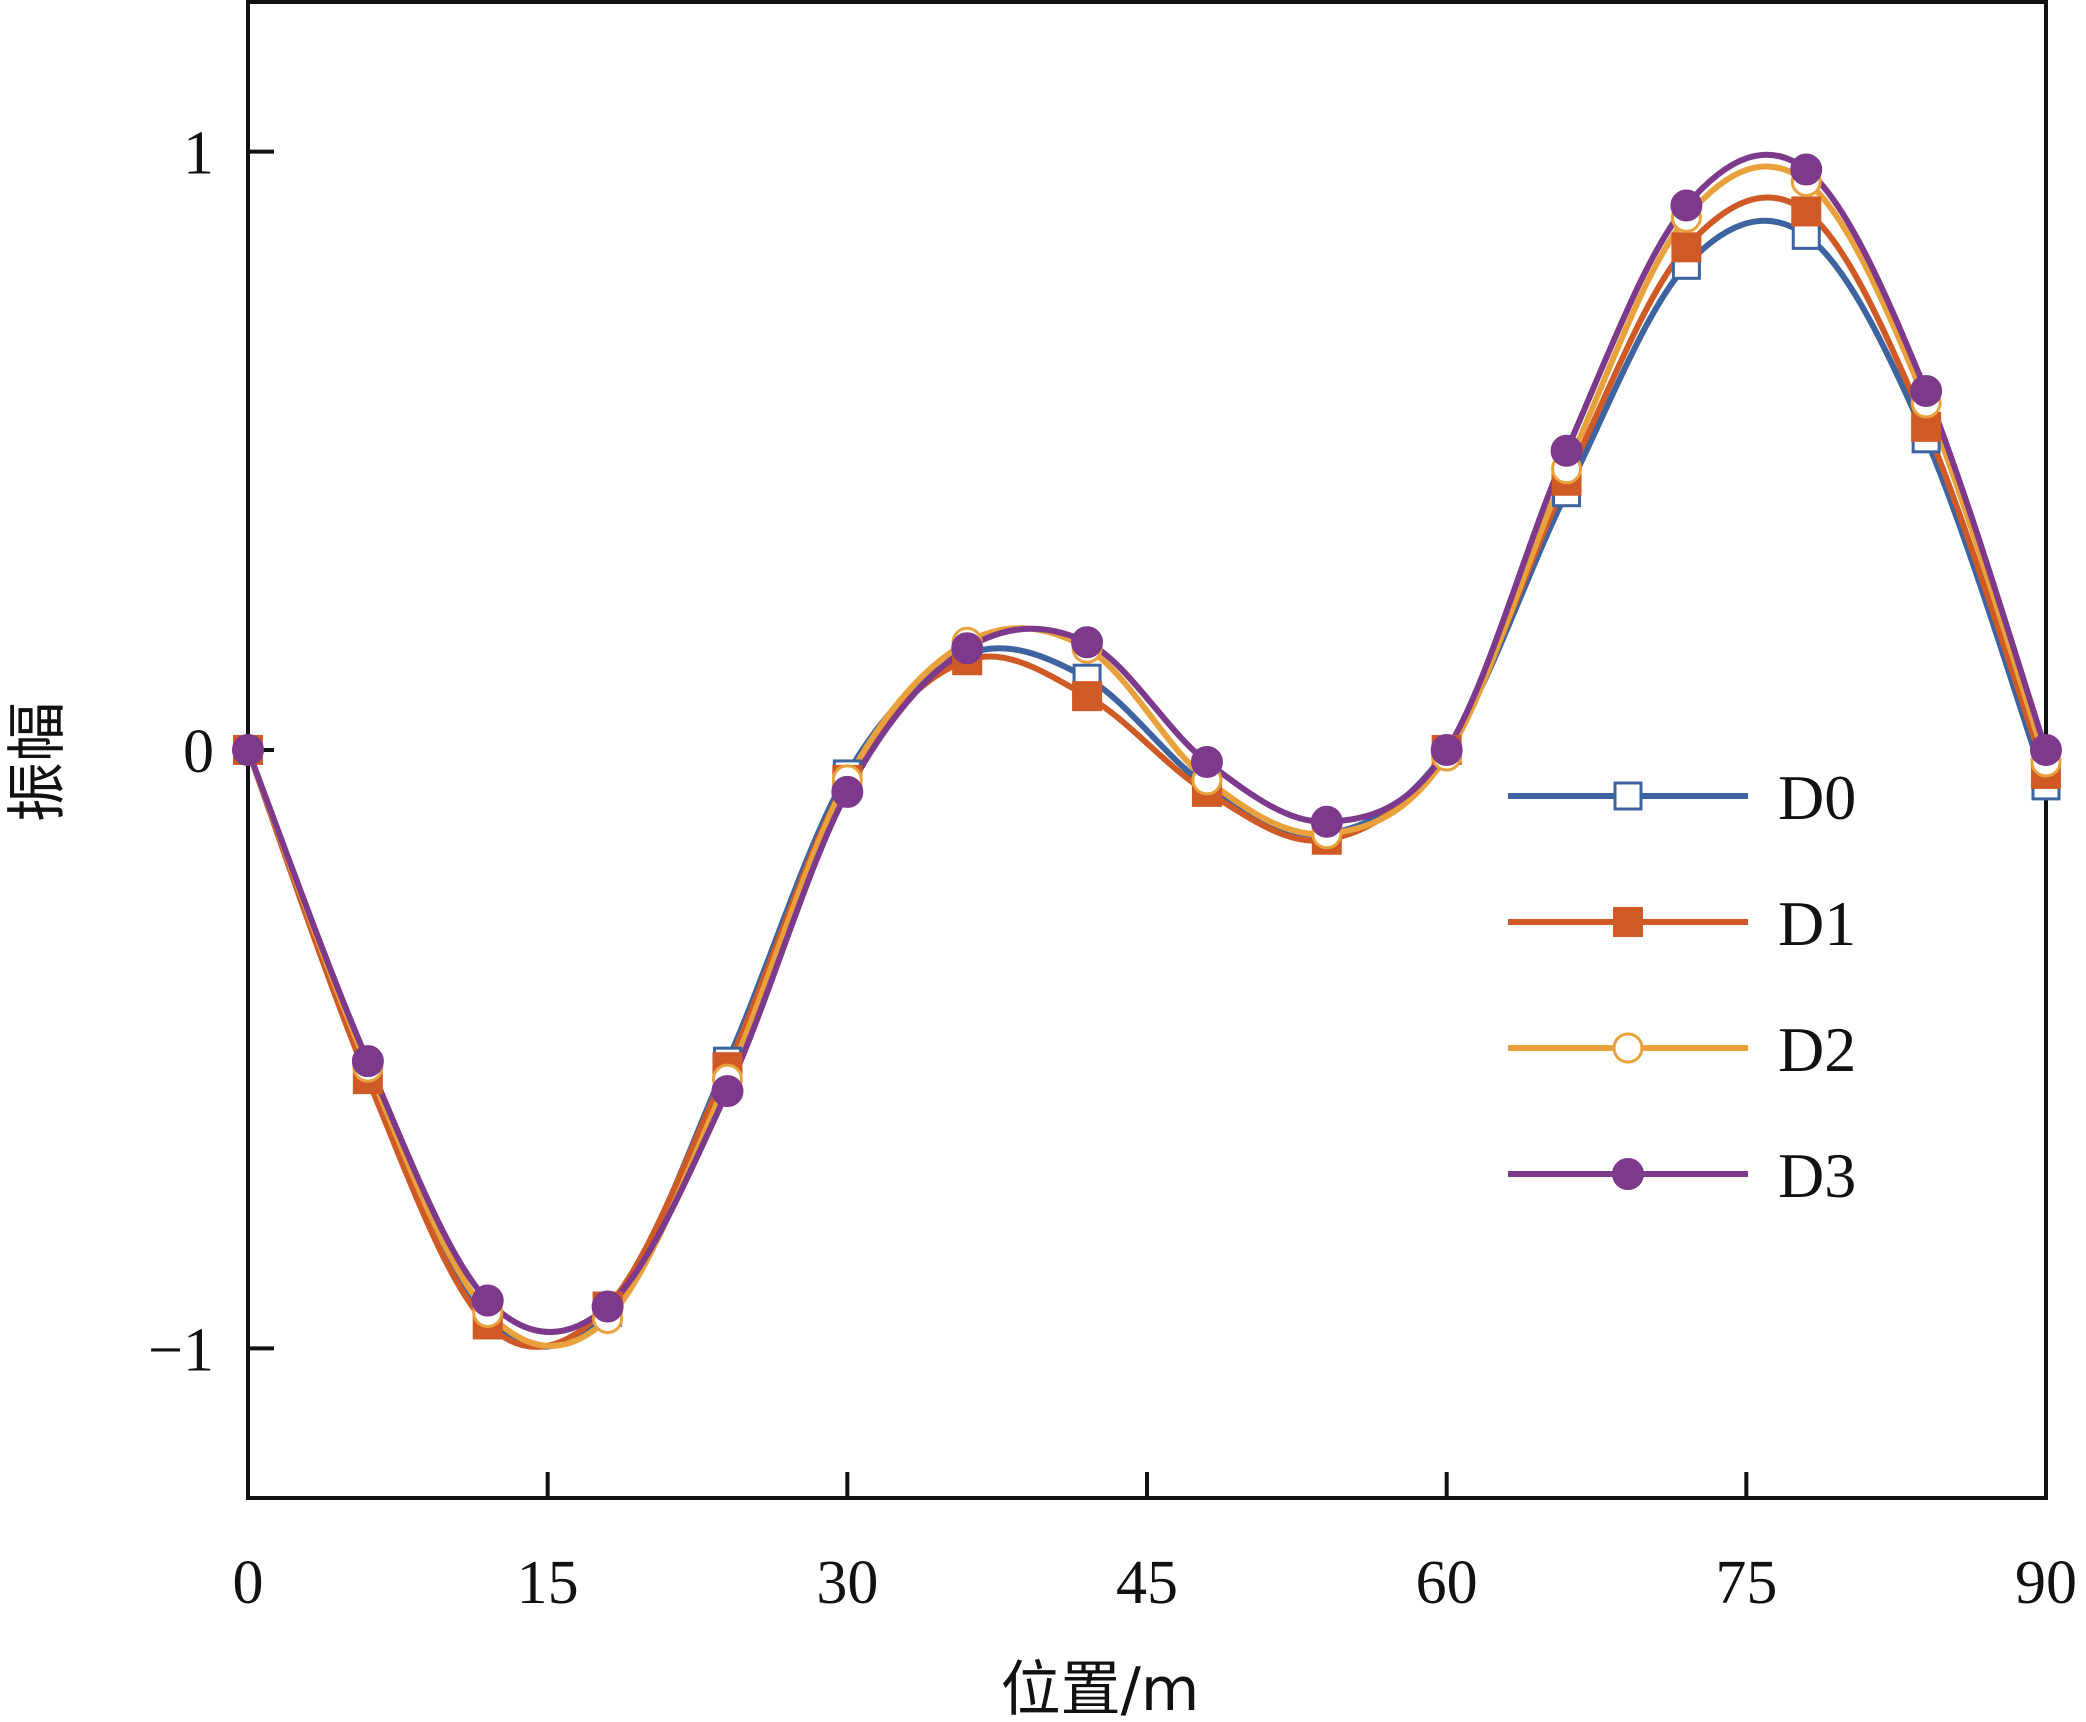 Image resolution: width=2086 pixels, height=1722 pixels. Describe the element at coordinates (1746, 1583) in the screenshot. I see `x-tick-label-5: 75` at that location.